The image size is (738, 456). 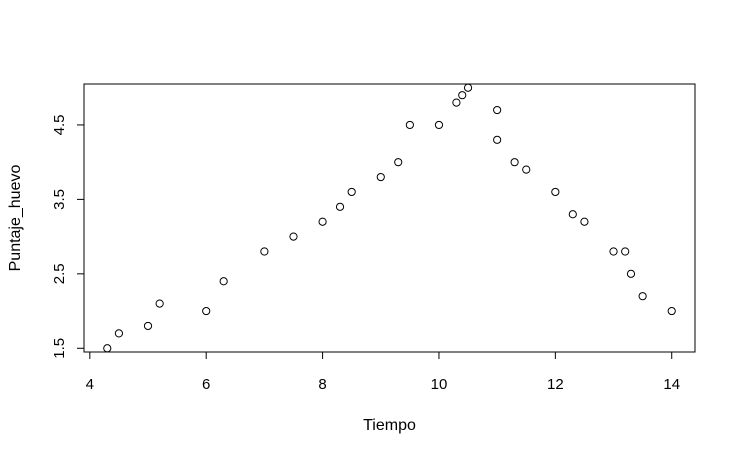 I want to click on y-tick-label: 4.5, so click(x=59, y=125).